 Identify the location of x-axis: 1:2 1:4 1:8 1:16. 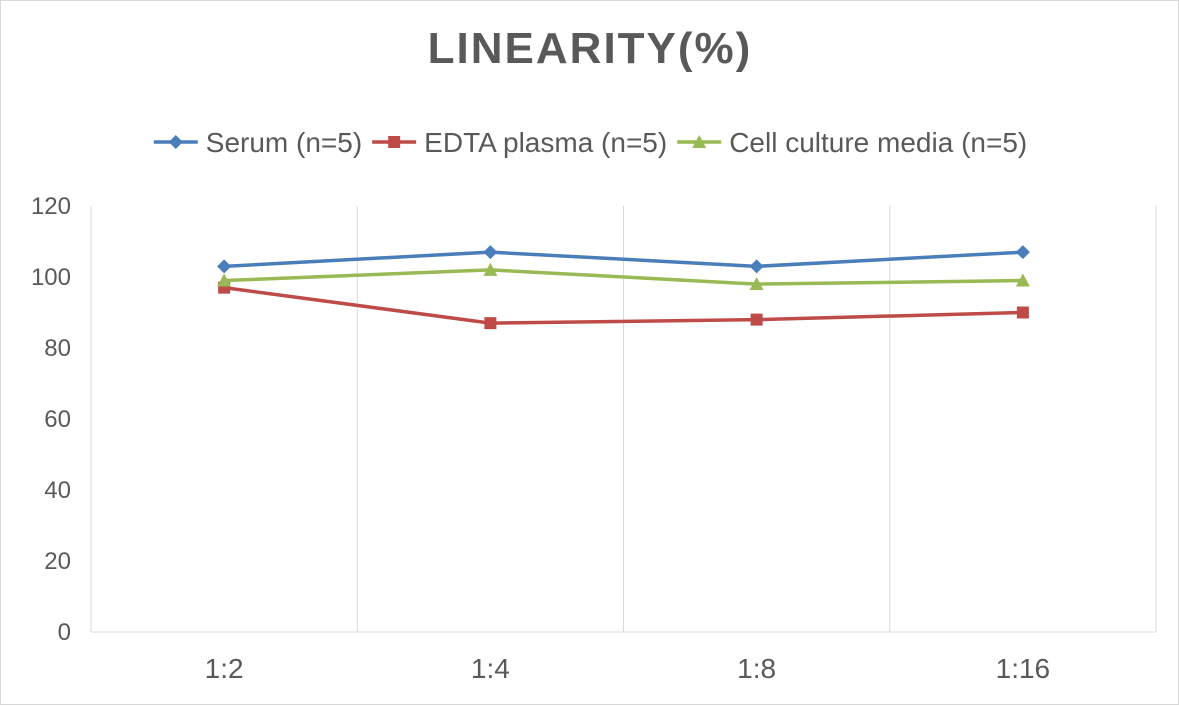
(623, 657).